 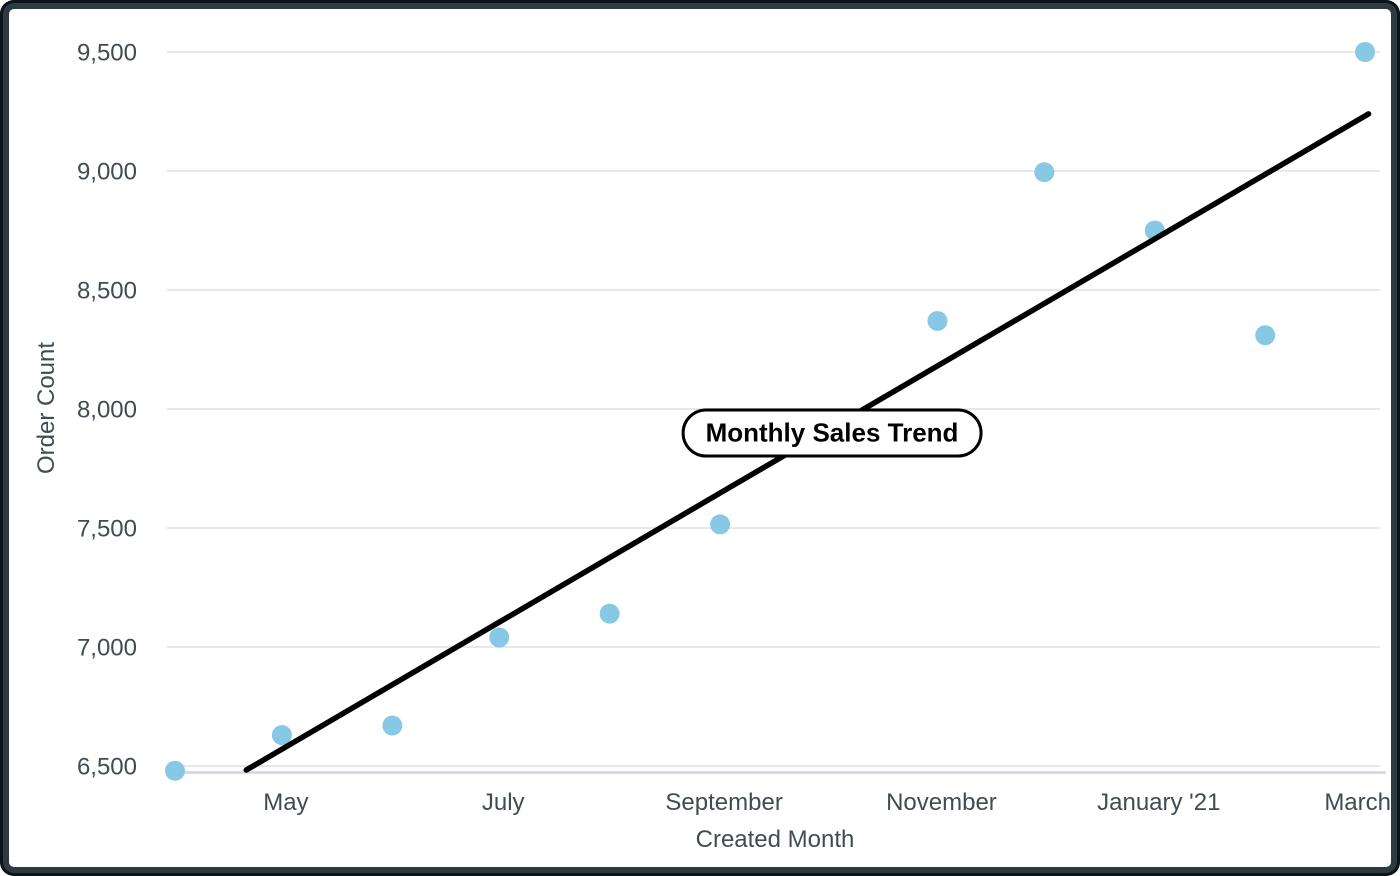 I want to click on x-axis-title: Created Month, so click(x=775, y=839).